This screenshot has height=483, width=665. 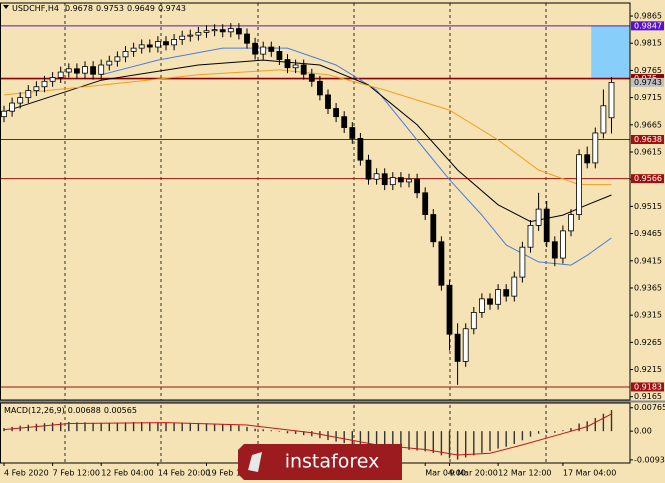 What do you see at coordinates (589, 473) in the screenshot?
I see `x-tick-label: 17 Mar 04:00` at bounding box center [589, 473].